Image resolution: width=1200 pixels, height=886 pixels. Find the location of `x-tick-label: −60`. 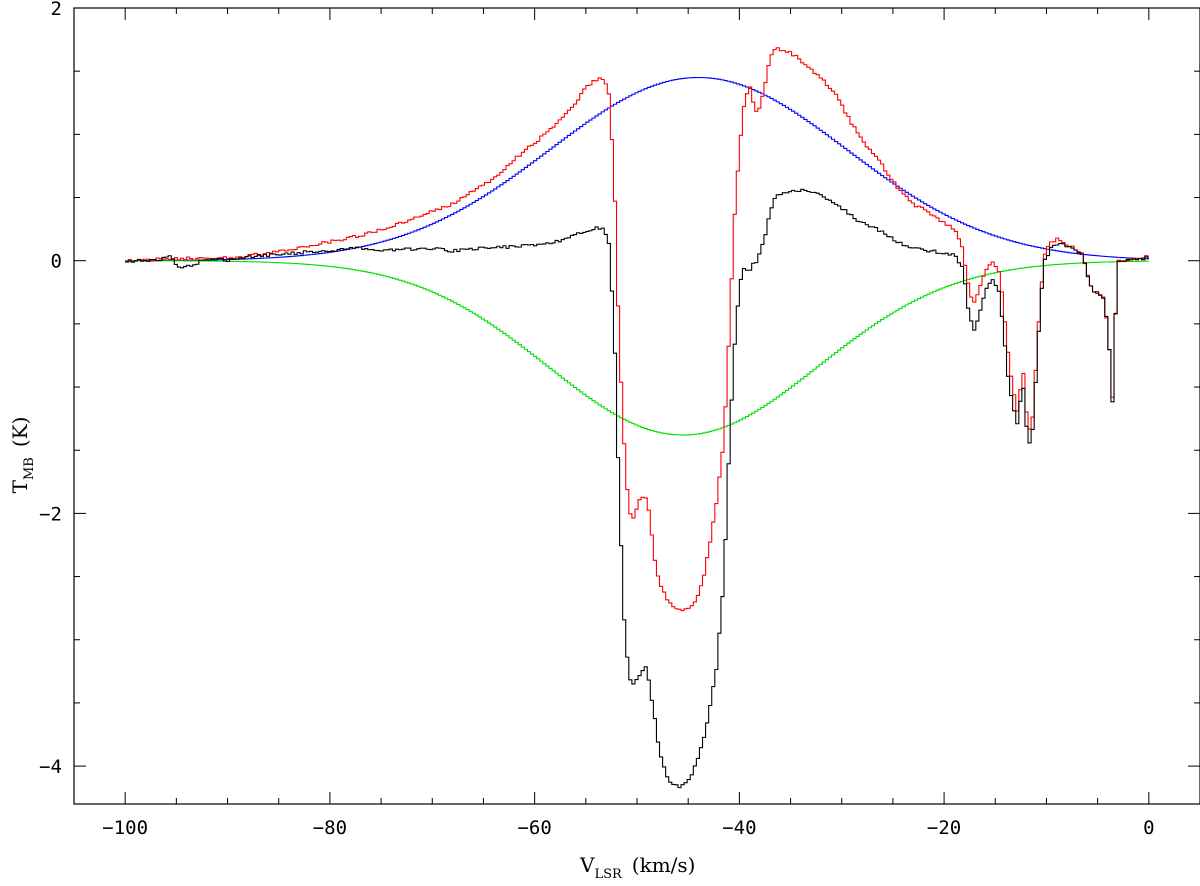

x-tick-label: −60 is located at coordinates (534, 828).